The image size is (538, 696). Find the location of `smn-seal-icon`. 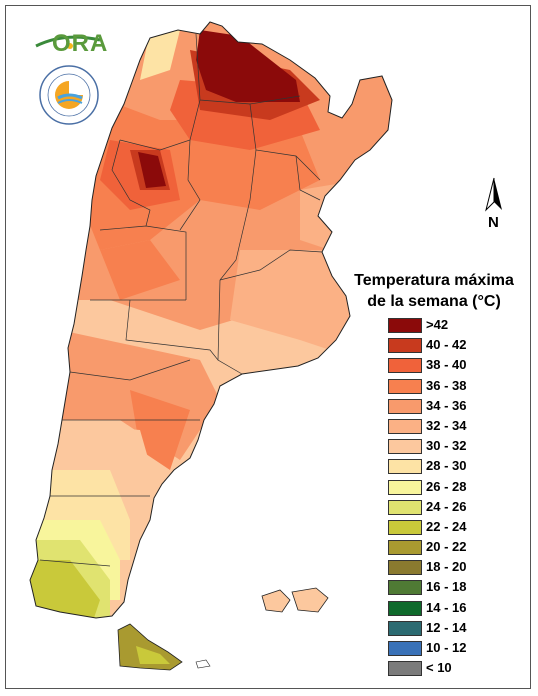

smn-seal-icon is located at coordinates (69, 95).